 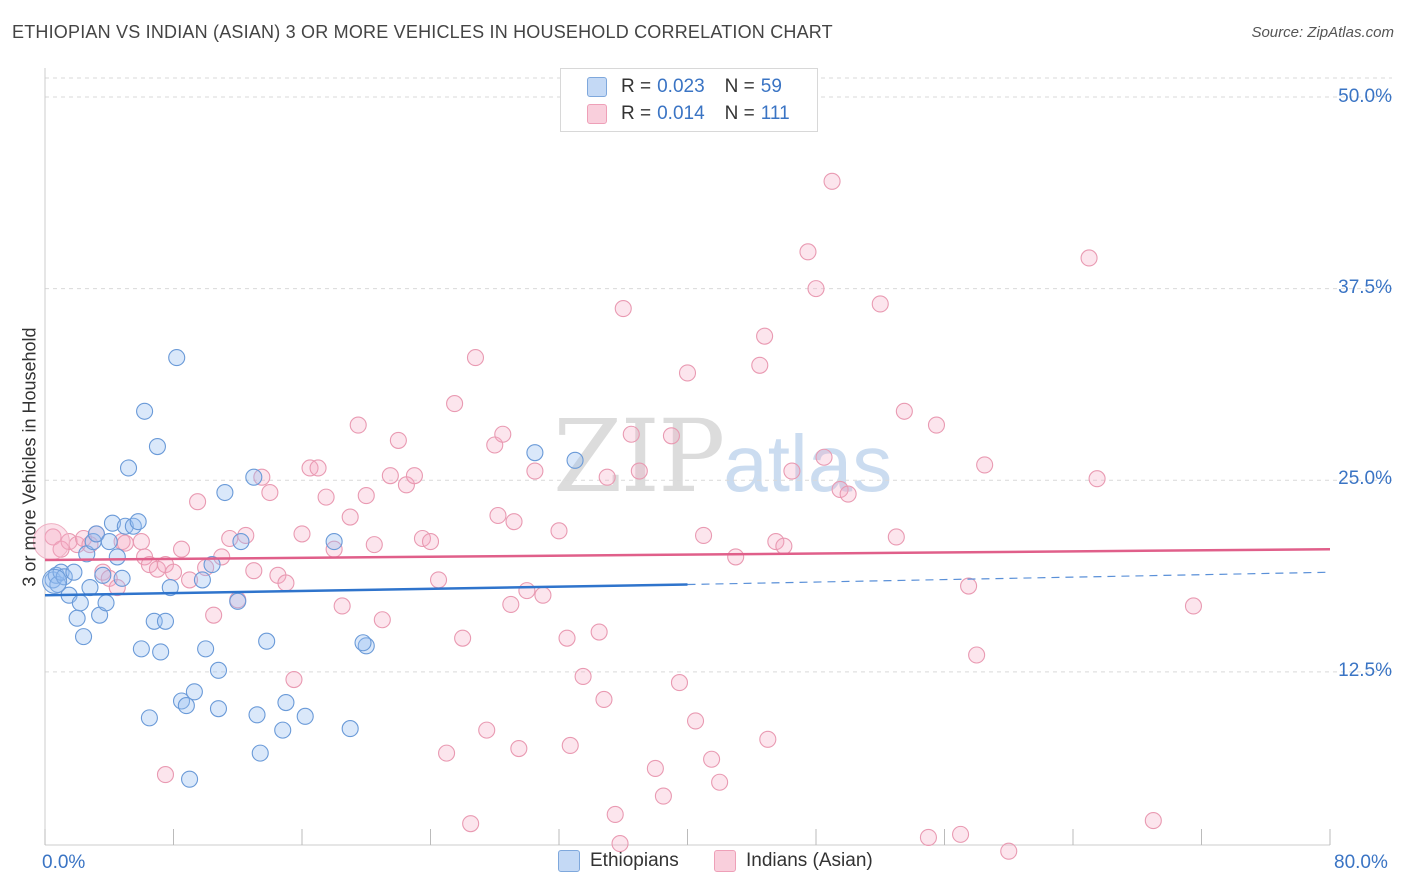 I want to click on legend-row-indians: R = 0.014 N = 111, so click(x=688, y=114).